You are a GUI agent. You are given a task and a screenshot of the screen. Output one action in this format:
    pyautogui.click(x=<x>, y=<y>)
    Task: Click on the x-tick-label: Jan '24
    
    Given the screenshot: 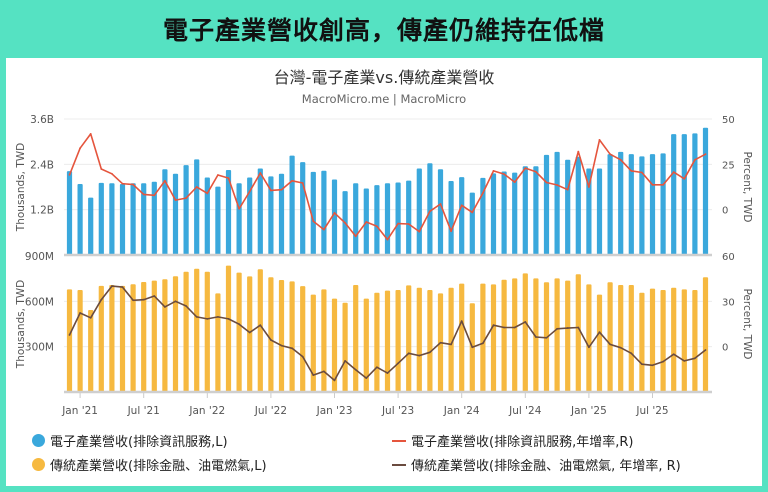 What is the action you would take?
    pyautogui.click(x=461, y=411)
    